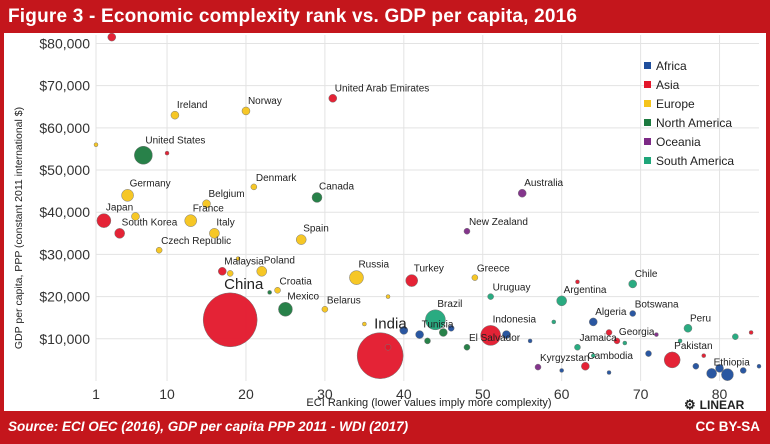  What do you see at coordinates (246, 394) in the screenshot?
I see `x-tick-label: 20` at bounding box center [246, 394].